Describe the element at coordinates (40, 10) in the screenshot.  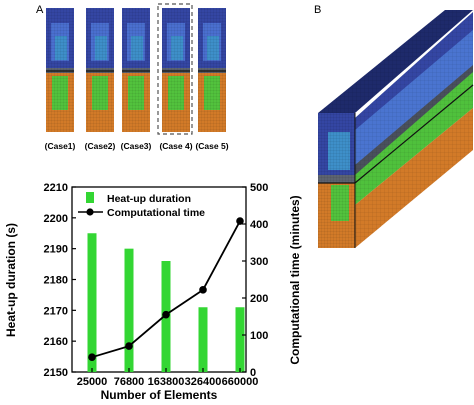
I see `panel-a-letter: A` at that location.